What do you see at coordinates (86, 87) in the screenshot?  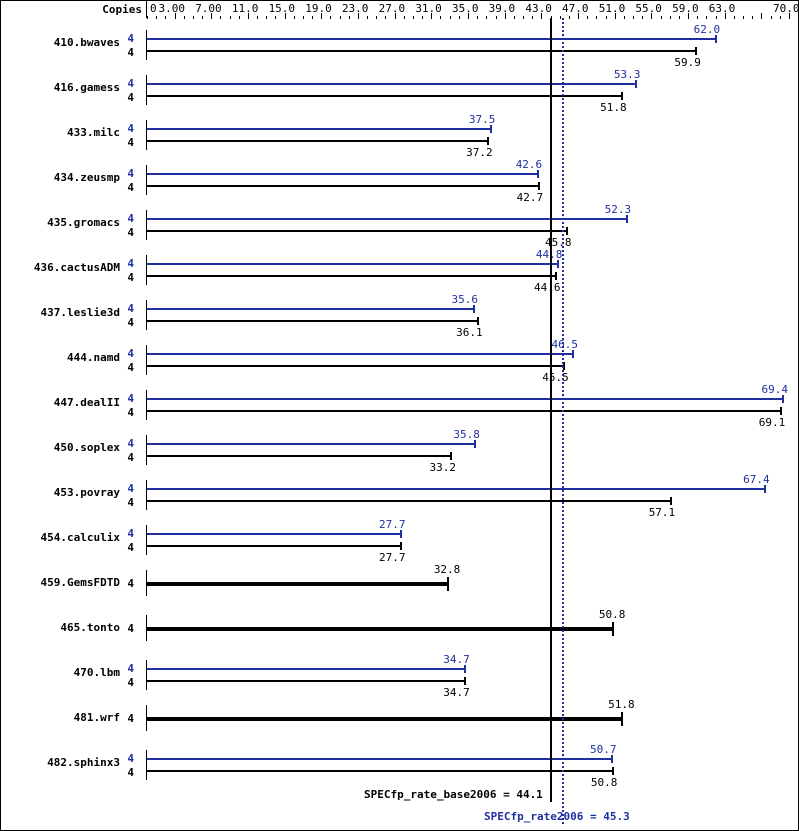 I see `benchmark-label: 416.gamess` at bounding box center [86, 87].